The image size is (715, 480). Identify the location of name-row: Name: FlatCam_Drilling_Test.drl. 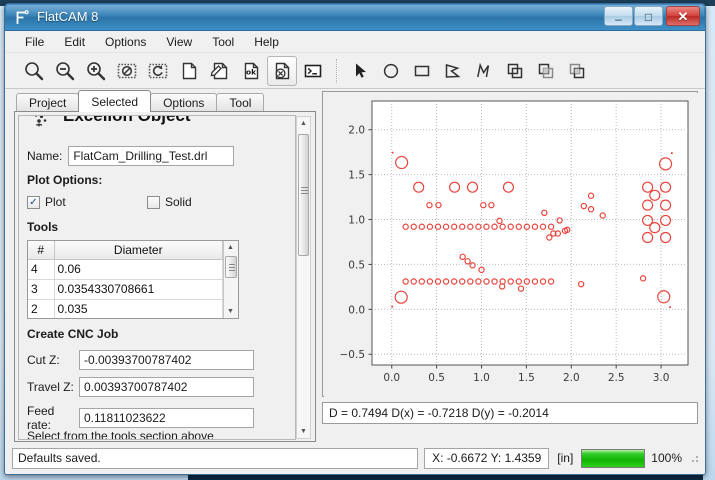
(131, 156).